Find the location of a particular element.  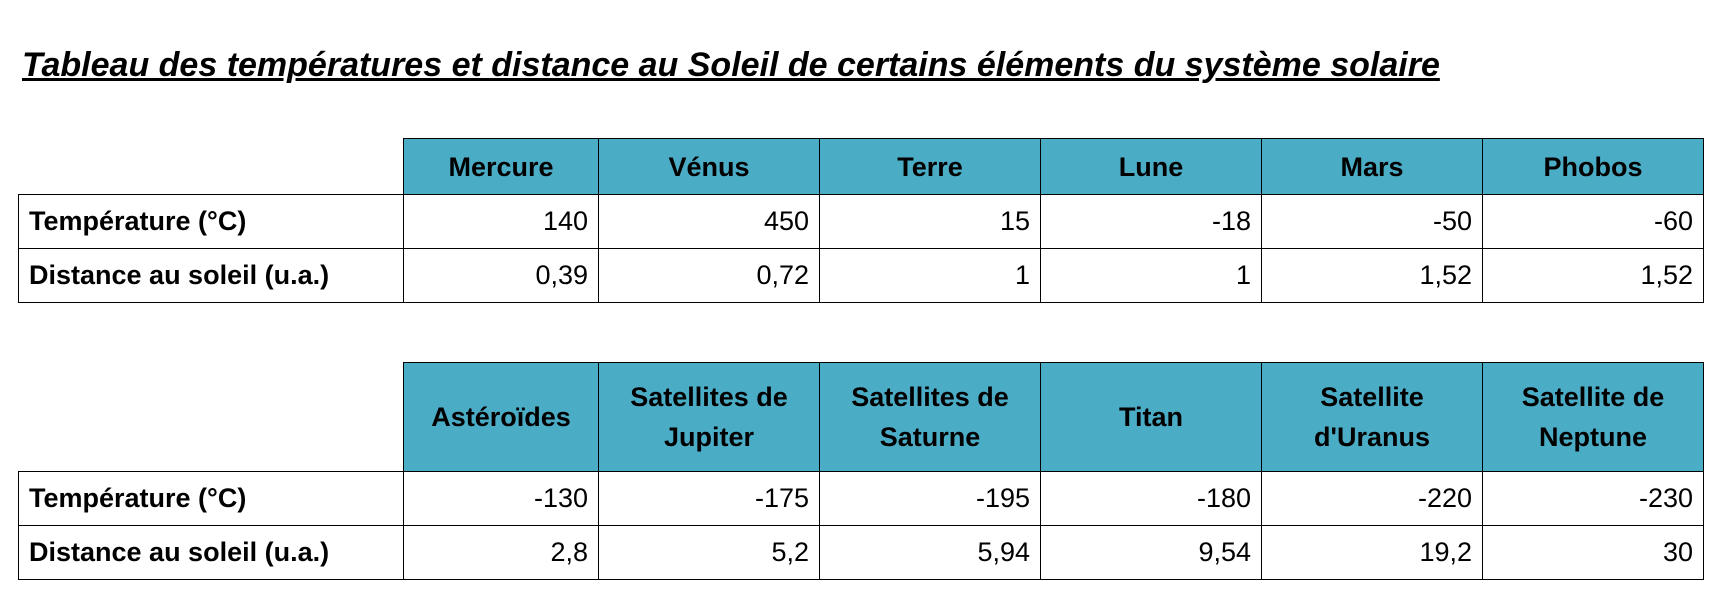

table-cell: 5,94 is located at coordinates (930, 552).